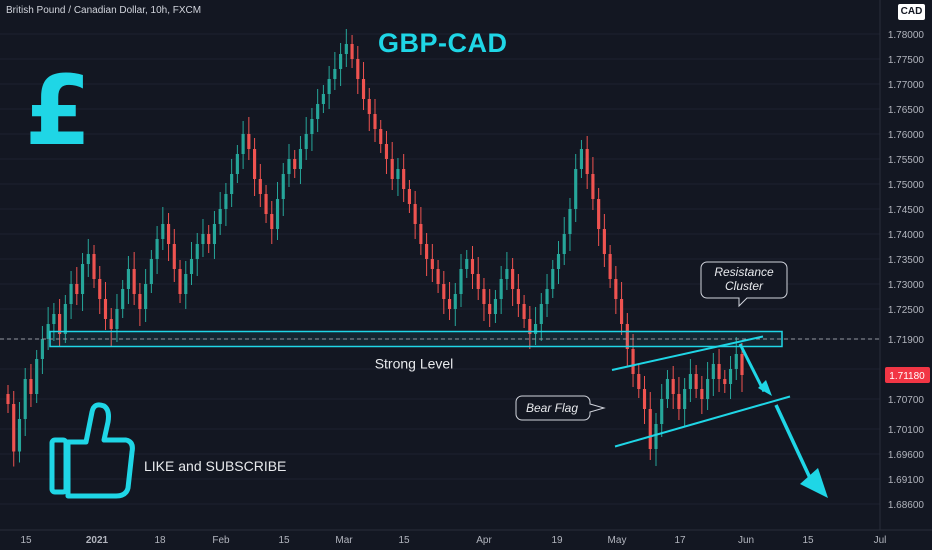 The height and width of the screenshot is (550, 932). I want to click on strong-level-label: Strong Level, so click(414, 364).